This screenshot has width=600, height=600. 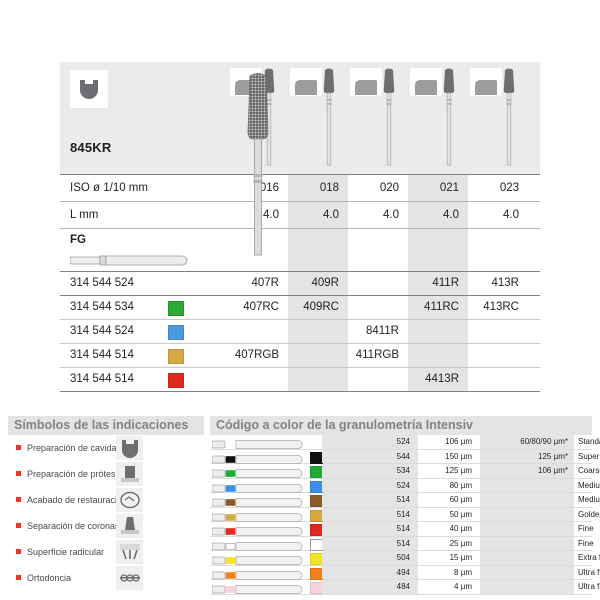 What do you see at coordinates (458, 456) in the screenshot?
I see `grit-size: 150 µm` at bounding box center [458, 456].